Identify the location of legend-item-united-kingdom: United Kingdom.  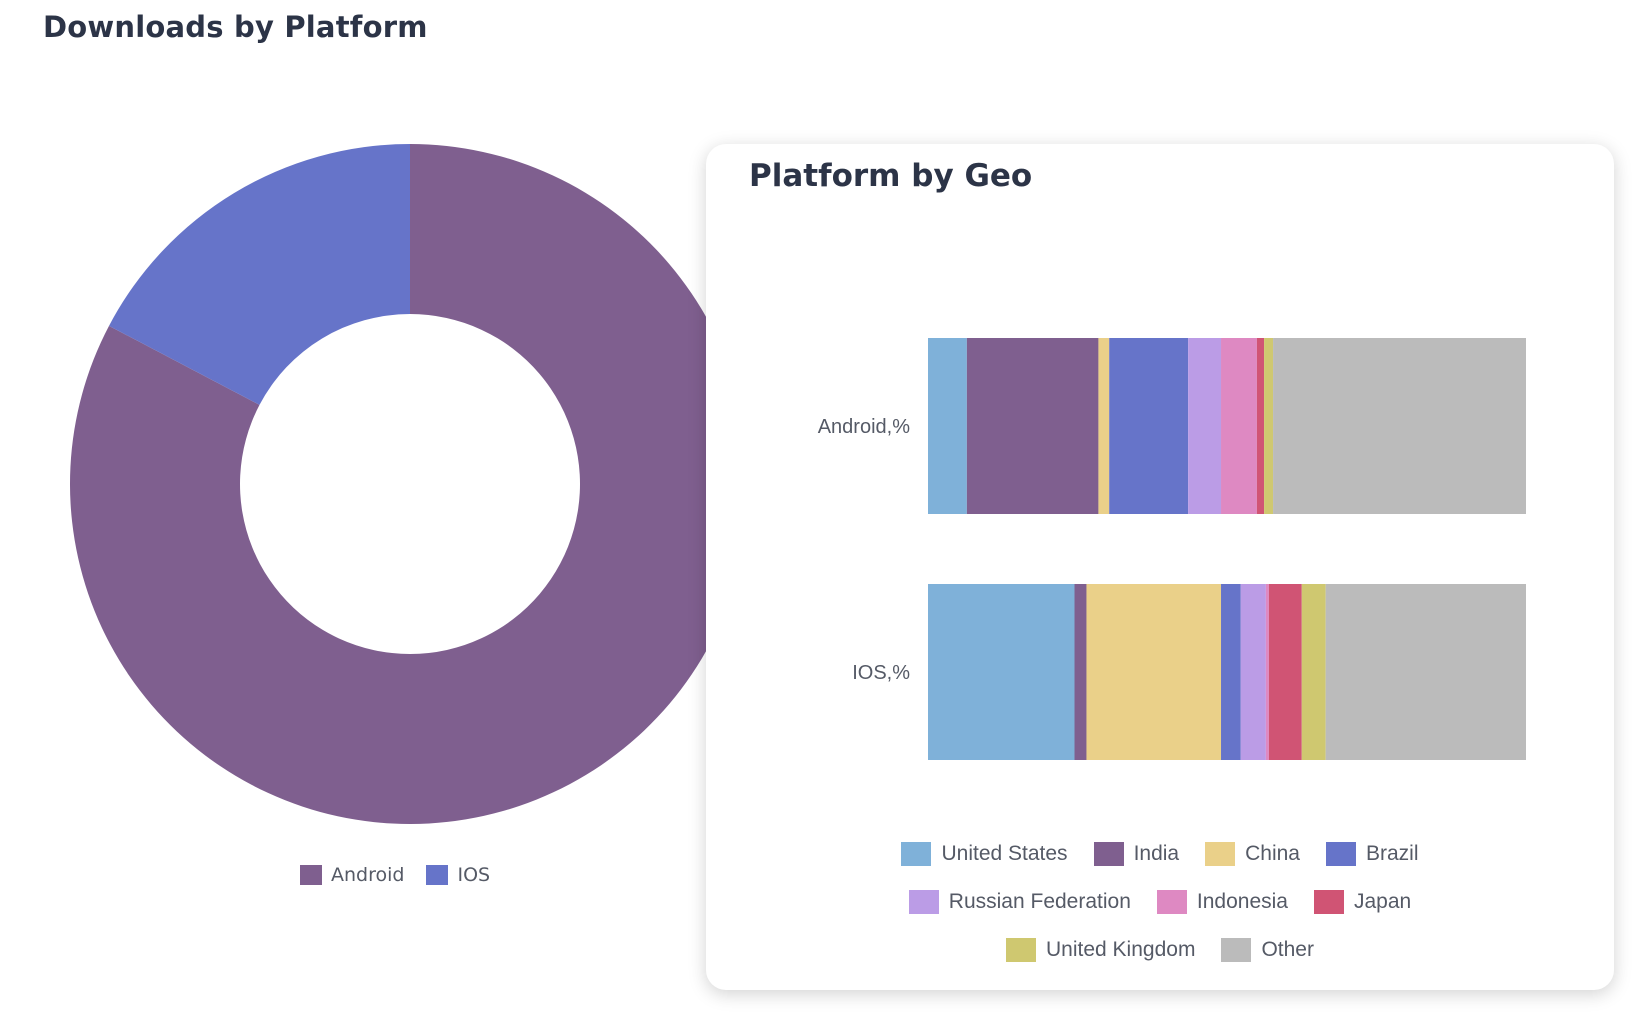
(1100, 950).